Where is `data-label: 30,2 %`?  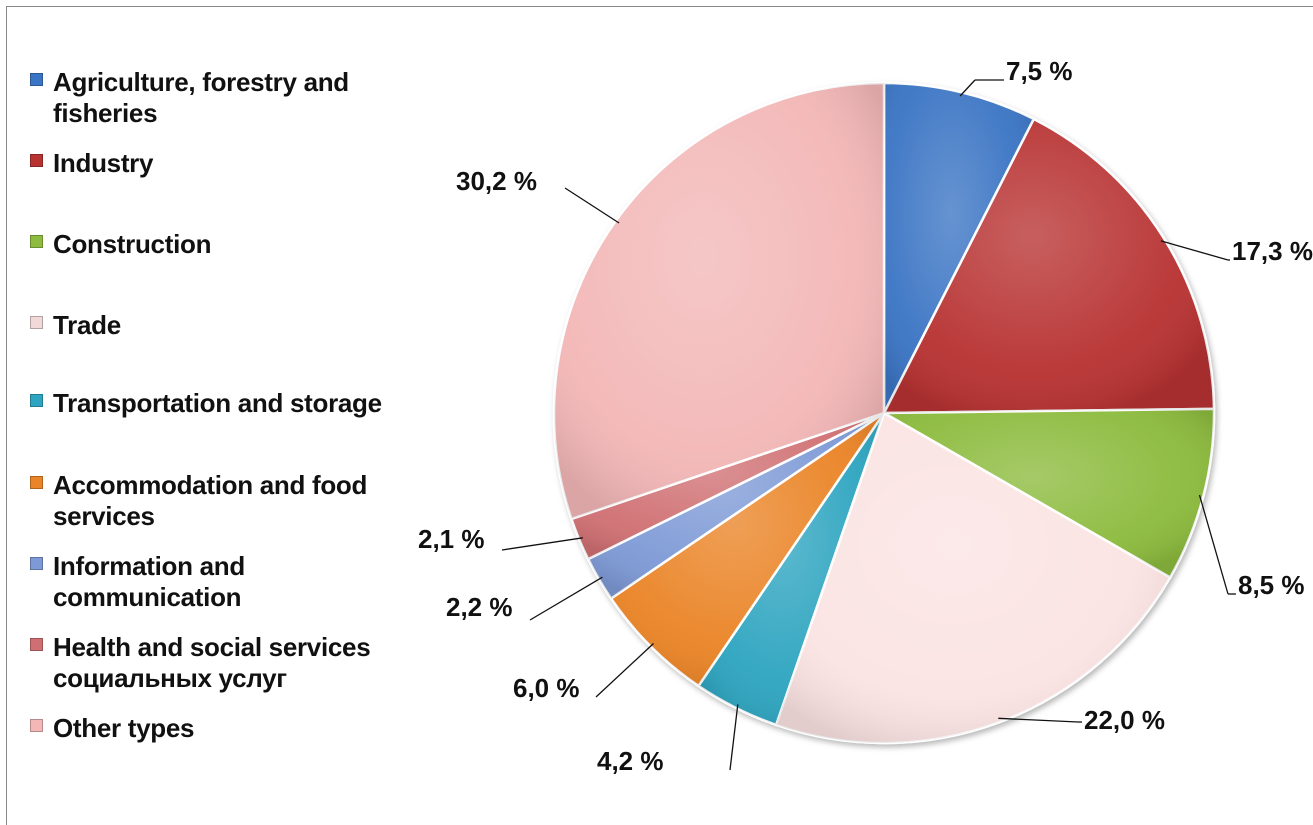
data-label: 30,2 % is located at coordinates (496, 181).